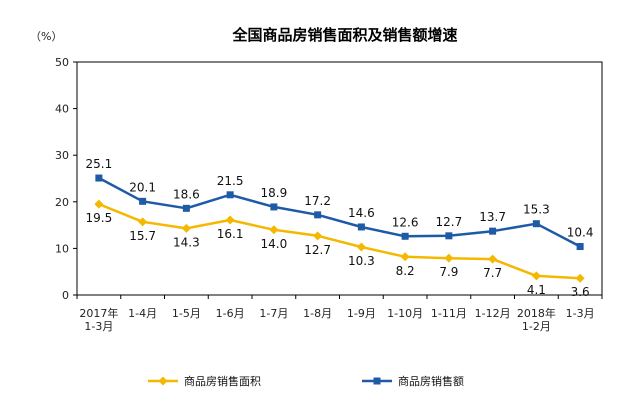  What do you see at coordinates (536, 313) in the screenshot?
I see `x-tick-label: 2018年` at bounding box center [536, 313].